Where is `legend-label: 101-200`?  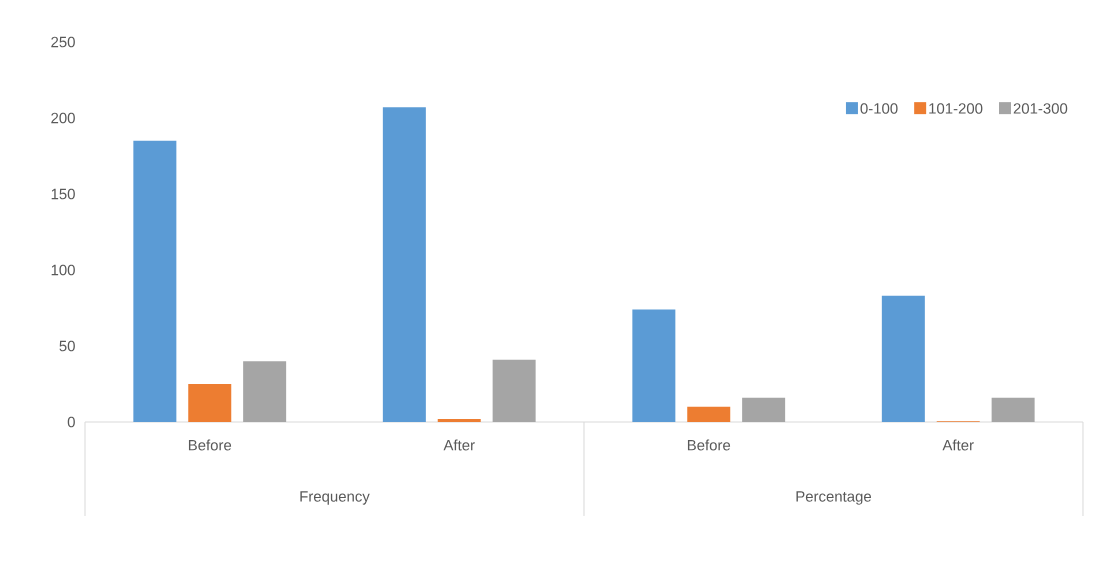
legend-label: 101-200 is located at coordinates (956, 108).